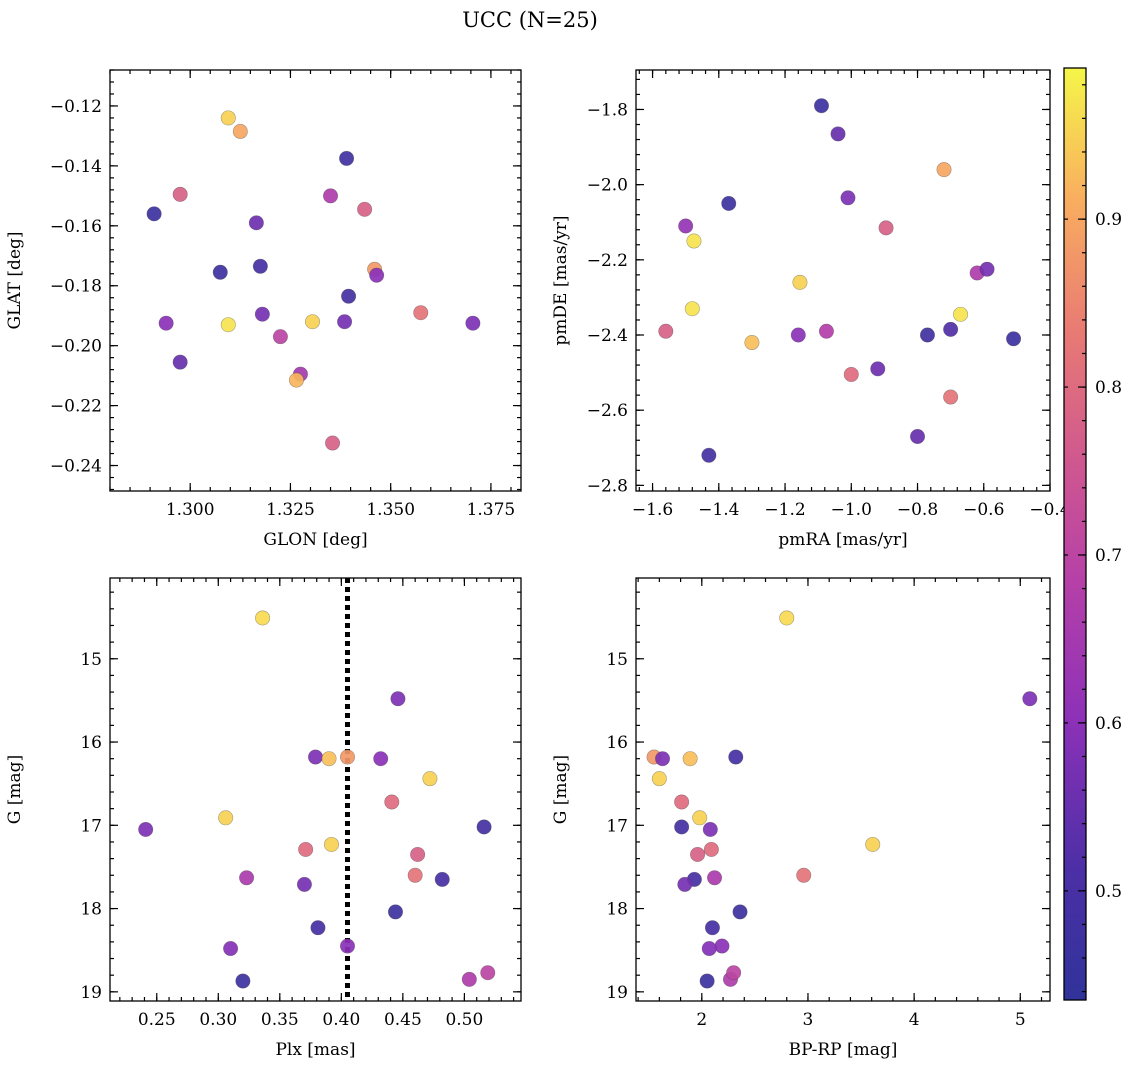 This screenshot has width=1136, height=1068. What do you see at coordinates (1108, 892) in the screenshot?
I see `colorbar-tick-label: 0.5` at bounding box center [1108, 892].